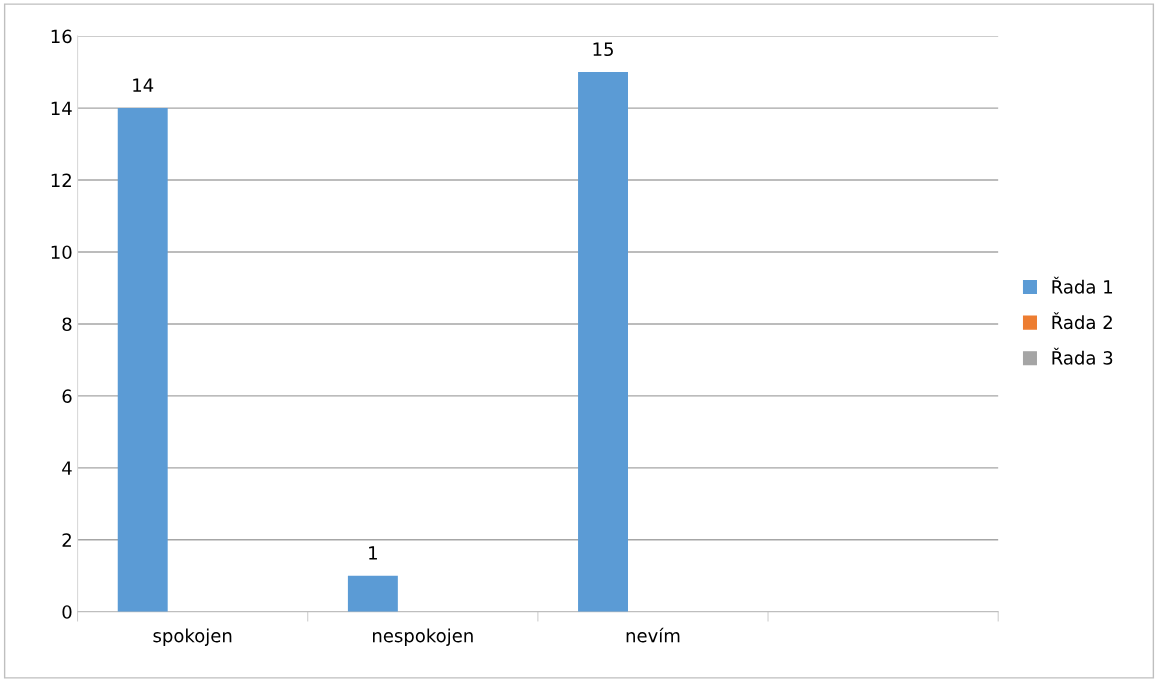 The height and width of the screenshot is (682, 1158). What do you see at coordinates (61, 180) in the screenshot?
I see `y-tick-label: 12` at bounding box center [61, 180].